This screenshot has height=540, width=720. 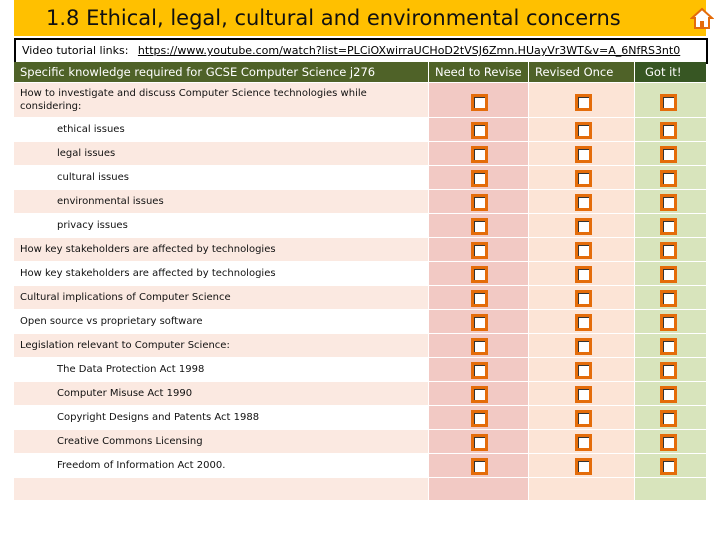 What do you see at coordinates (221, 466) in the screenshot?
I see `row-label: Freedom of Information Act 2000.` at bounding box center [221, 466].